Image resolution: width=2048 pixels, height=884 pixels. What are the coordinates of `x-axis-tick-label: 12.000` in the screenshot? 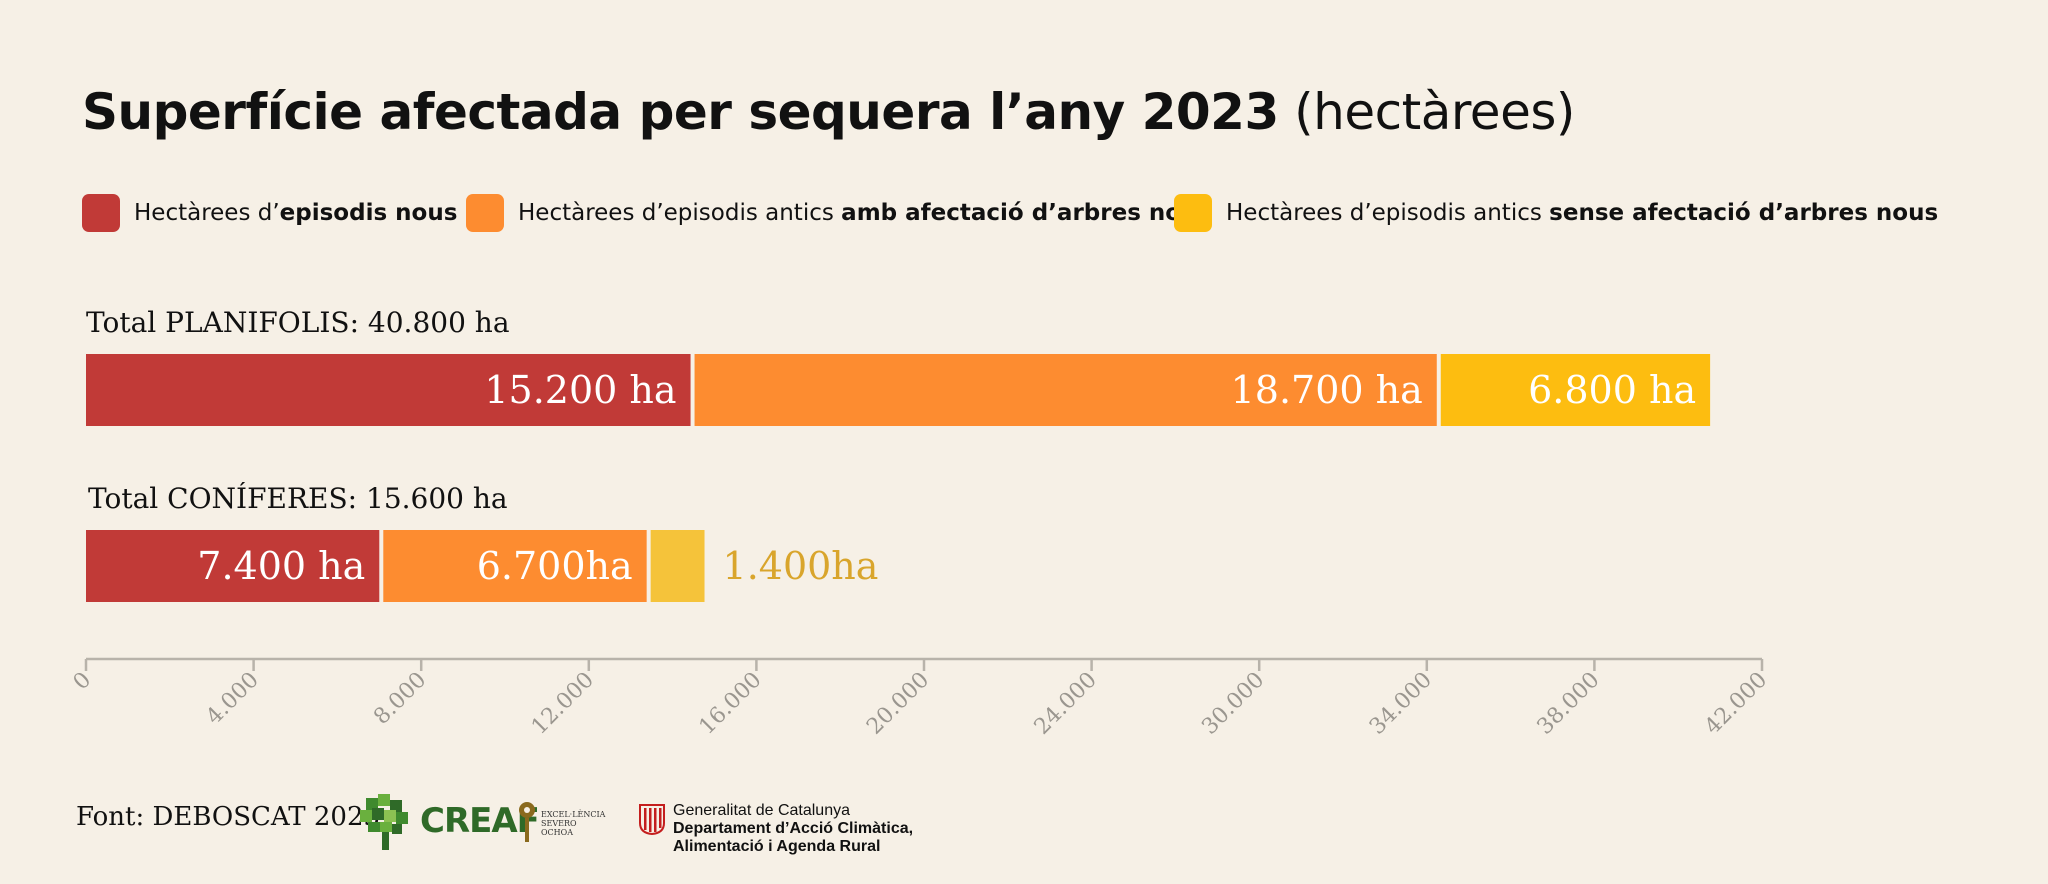 It's located at (563, 704).